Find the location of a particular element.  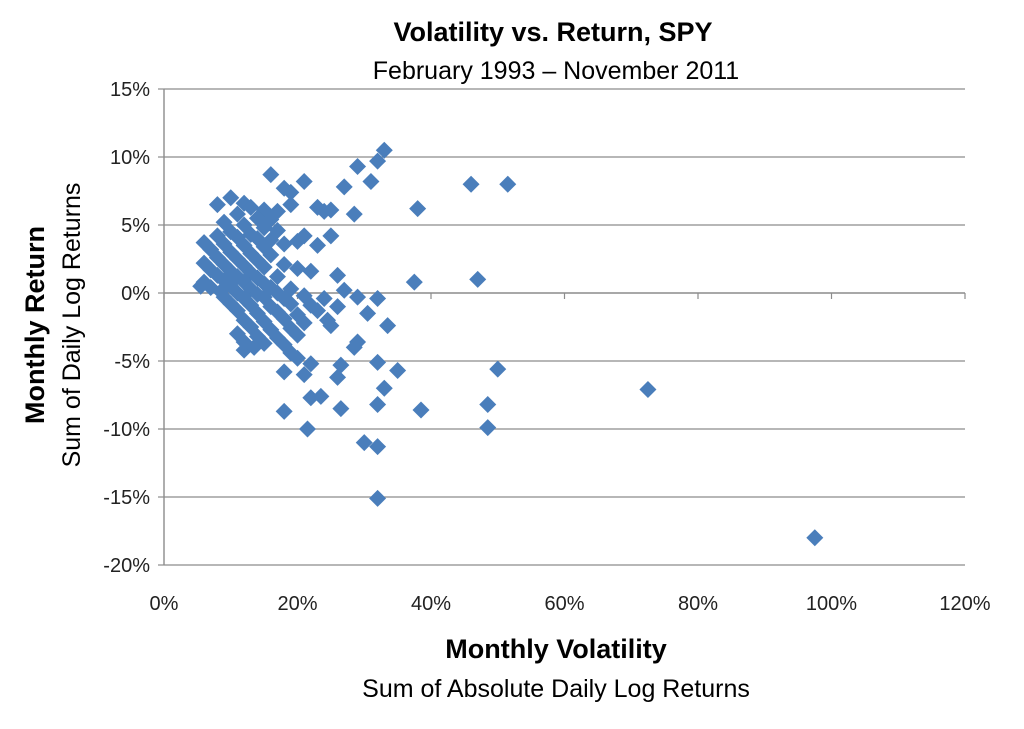

x-axis-subtitle: Sum of Absolute Daily Log Returns is located at coordinates (556, 689).